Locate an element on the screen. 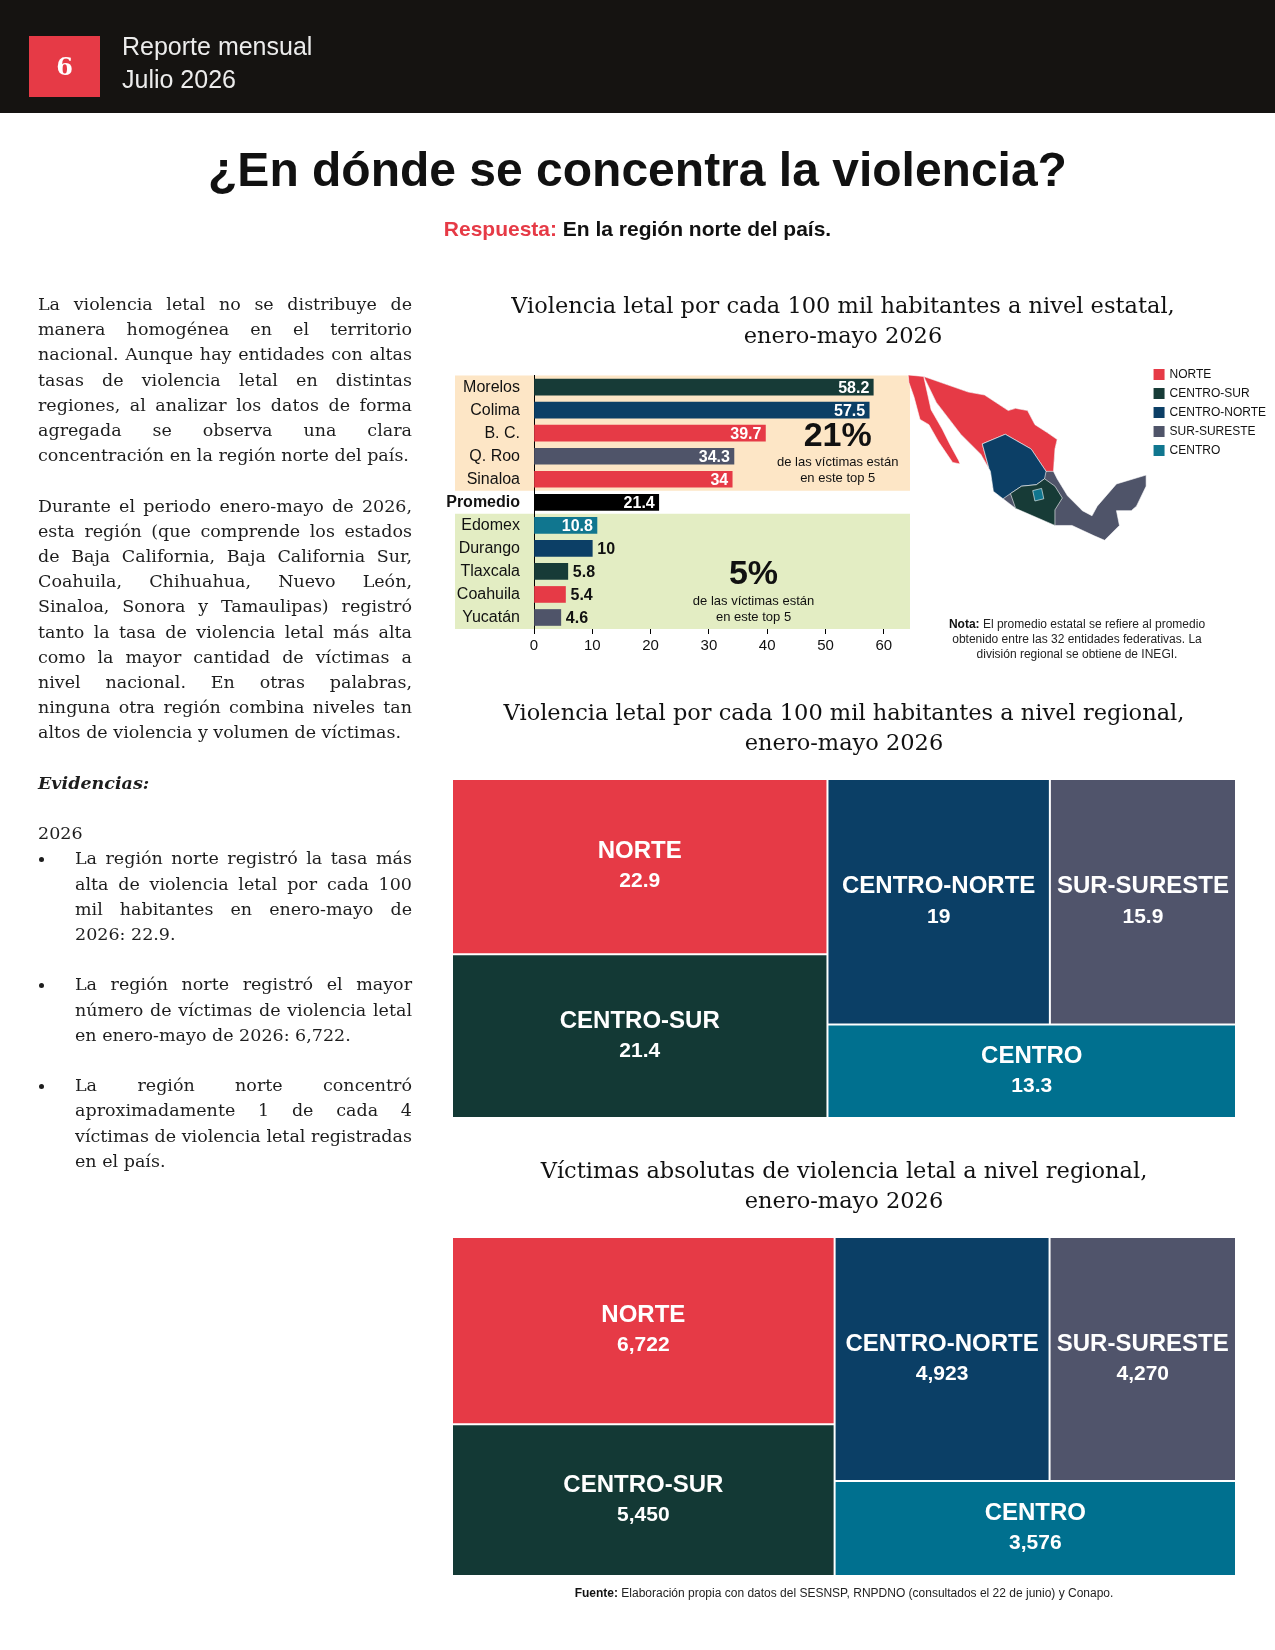  y-tick-label: B. C. is located at coordinates (502, 432).